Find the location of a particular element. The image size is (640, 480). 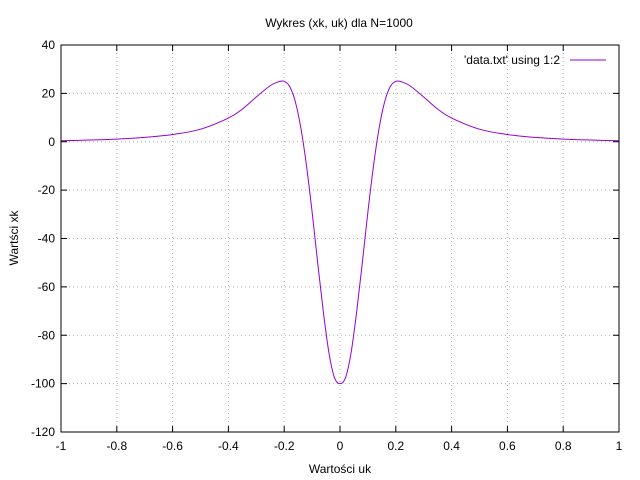

x-axis-label: Wartości uk is located at coordinates (340, 469).